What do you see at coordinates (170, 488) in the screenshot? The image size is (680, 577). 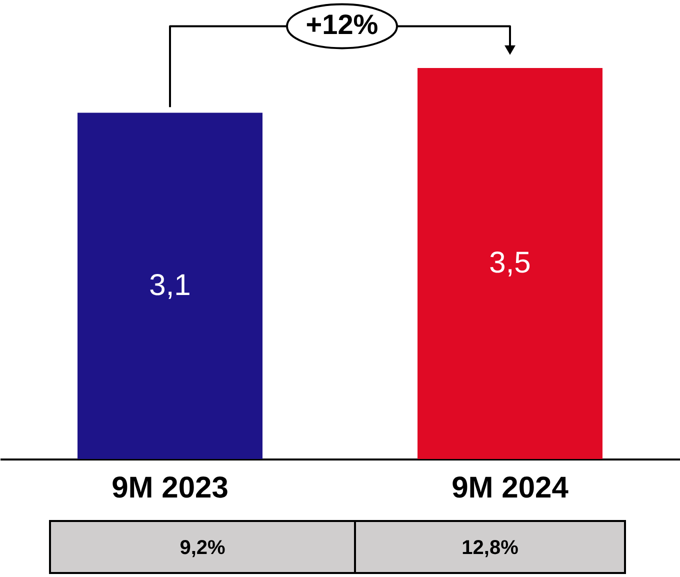 I see `x-tick-label: 9M 2023` at bounding box center [170, 488].